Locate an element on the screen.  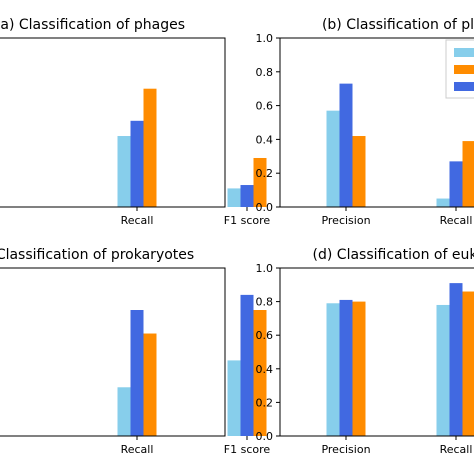
ytick-label-b-0: 0.0 is located at coordinates (265, 207).